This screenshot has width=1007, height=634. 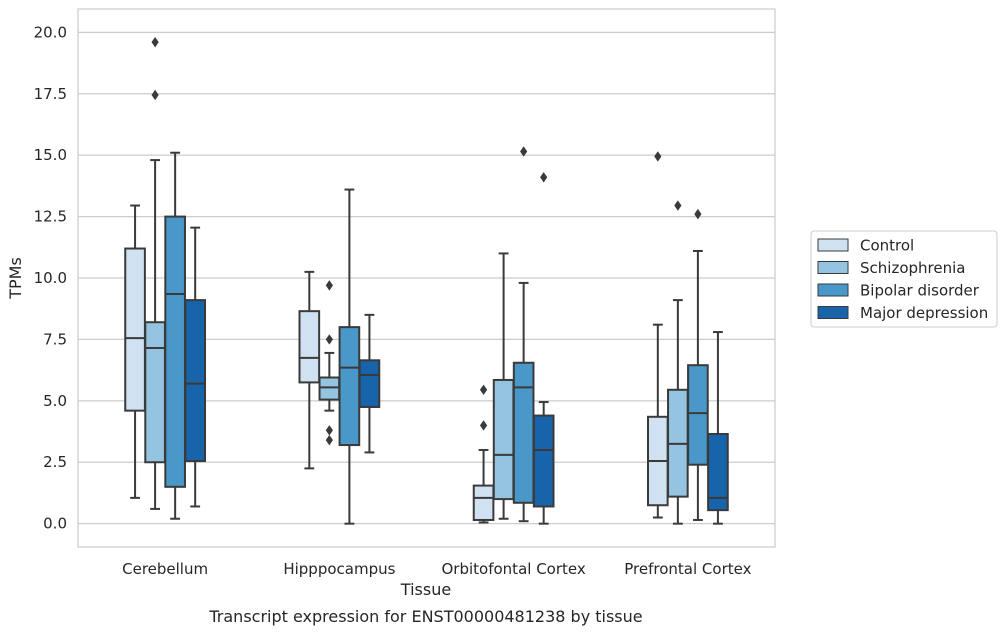 I want to click on x-tick-label: Hipppocampus, so click(x=339, y=569).